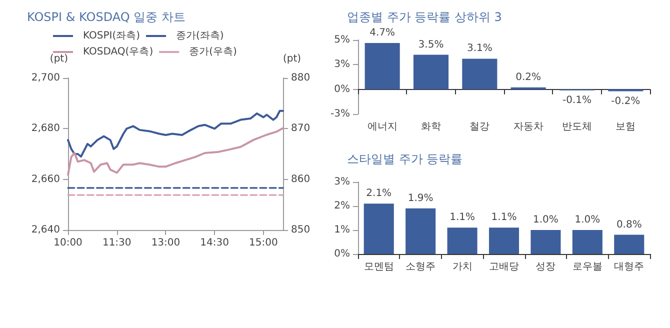  Describe the element at coordinates (111, 36) in the screenshot. I see `legend-label: KOSPI(좌측)` at that location.